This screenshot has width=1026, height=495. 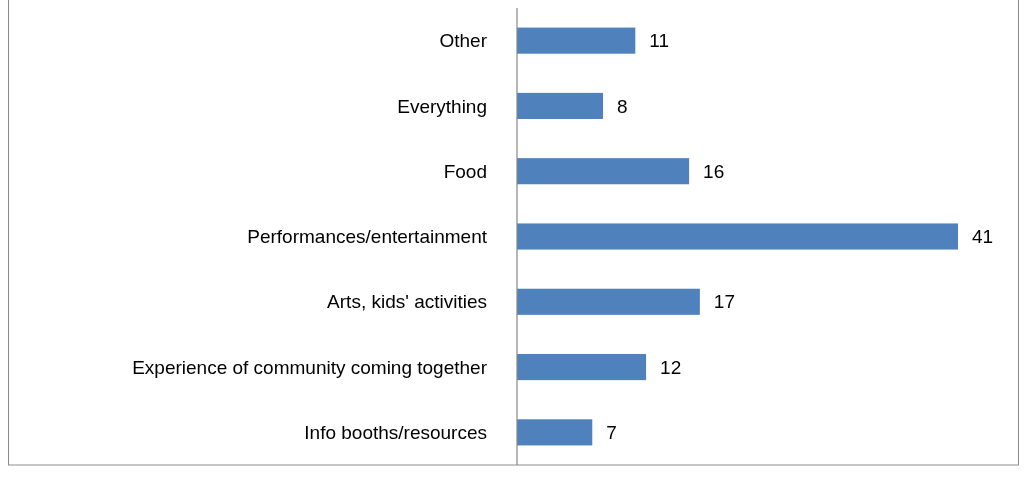 What do you see at coordinates (714, 171) in the screenshot?
I see `data-label: 16` at bounding box center [714, 171].